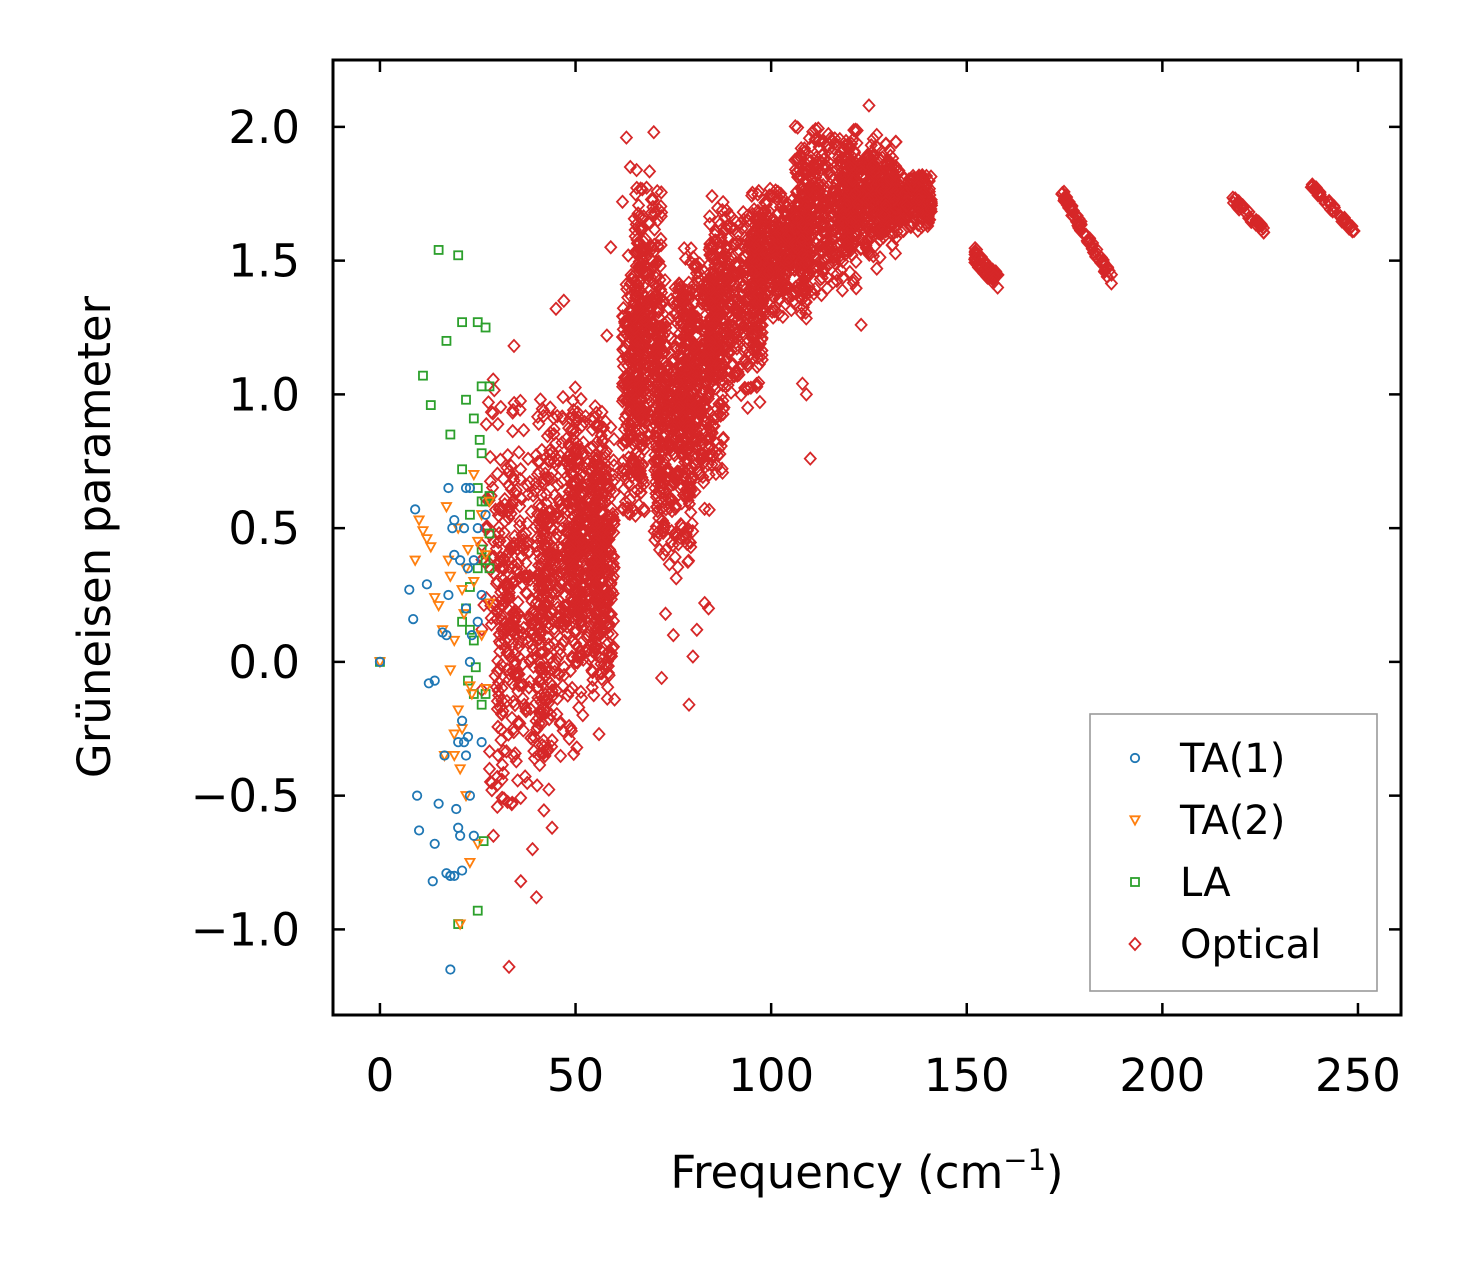  Describe the element at coordinates (1135, 882) in the screenshot. I see `legend-marker` at that location.